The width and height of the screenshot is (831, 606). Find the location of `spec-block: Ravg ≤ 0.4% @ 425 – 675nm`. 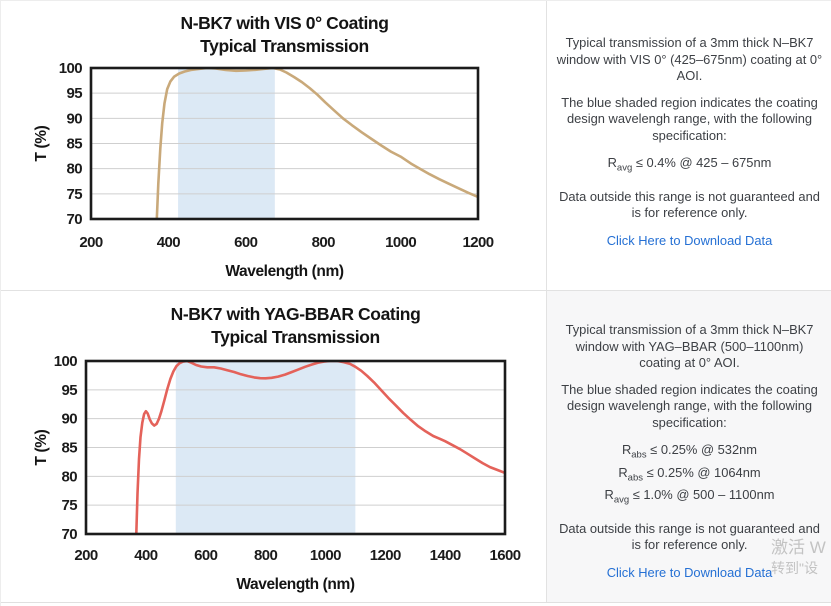

spec-block: Ravg ≤ 0.4% @ 425 – 675nm is located at coordinates (689, 165).